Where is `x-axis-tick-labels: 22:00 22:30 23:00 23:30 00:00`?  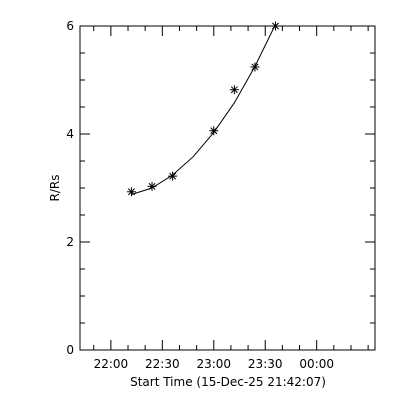 x-axis-tick-labels: 22:00 22:30 23:00 23:30 00:00 is located at coordinates (214, 364).